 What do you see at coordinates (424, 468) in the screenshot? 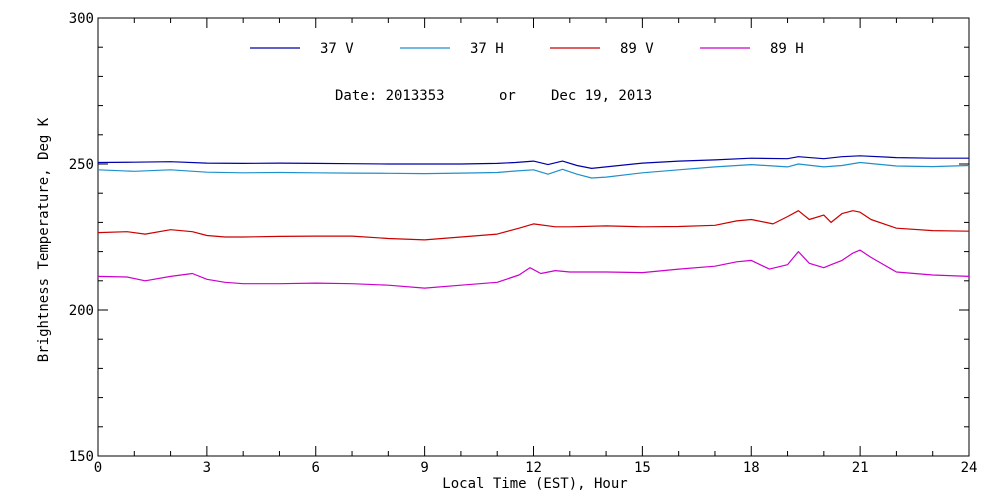
I see `x-tick-label: 9` at bounding box center [424, 468].